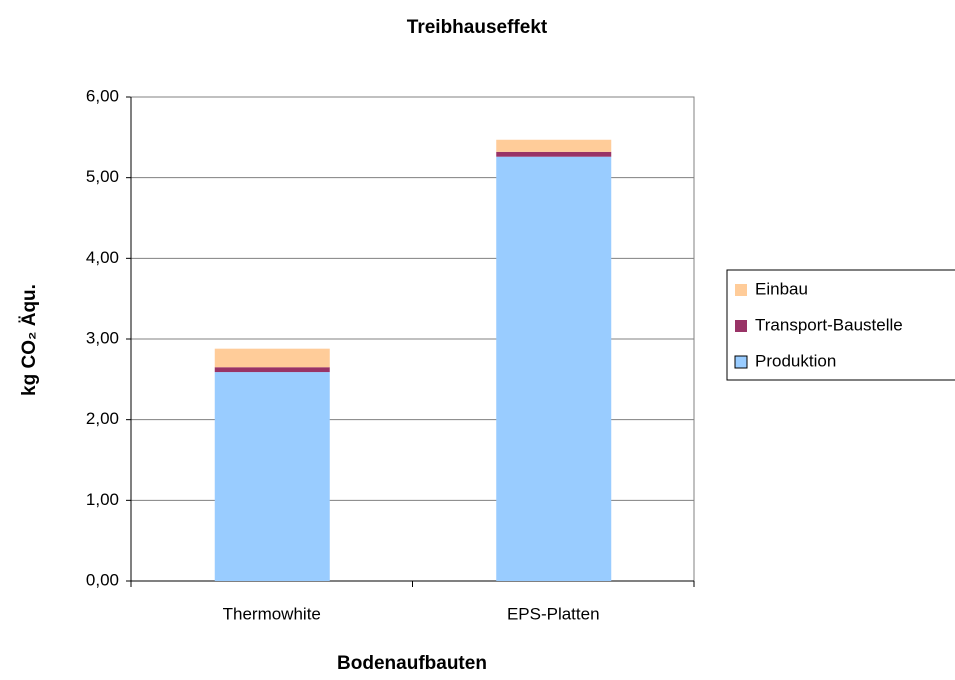 The height and width of the screenshot is (680, 955). I want to click on legend-label: Produktion, so click(795, 360).